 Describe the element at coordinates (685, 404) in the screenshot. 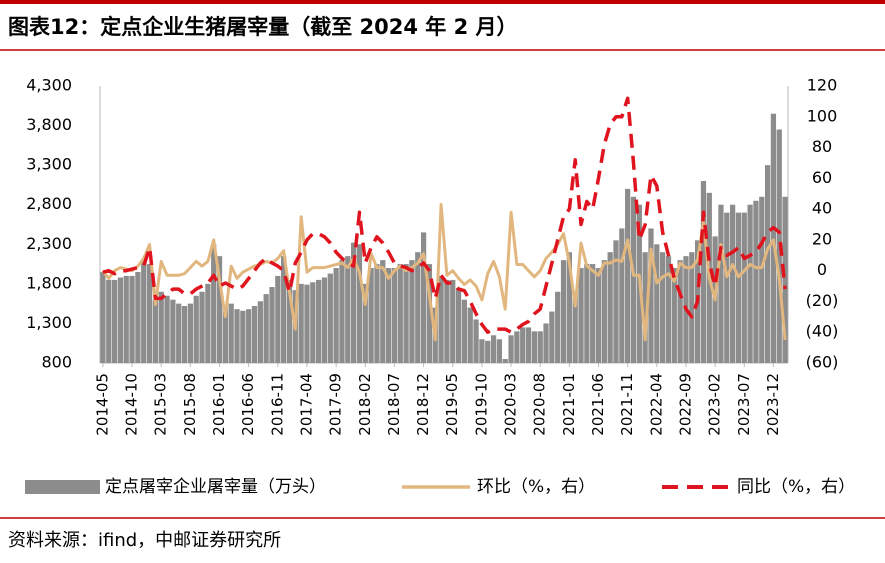

I see `x-tick-label: 2022-09` at that location.